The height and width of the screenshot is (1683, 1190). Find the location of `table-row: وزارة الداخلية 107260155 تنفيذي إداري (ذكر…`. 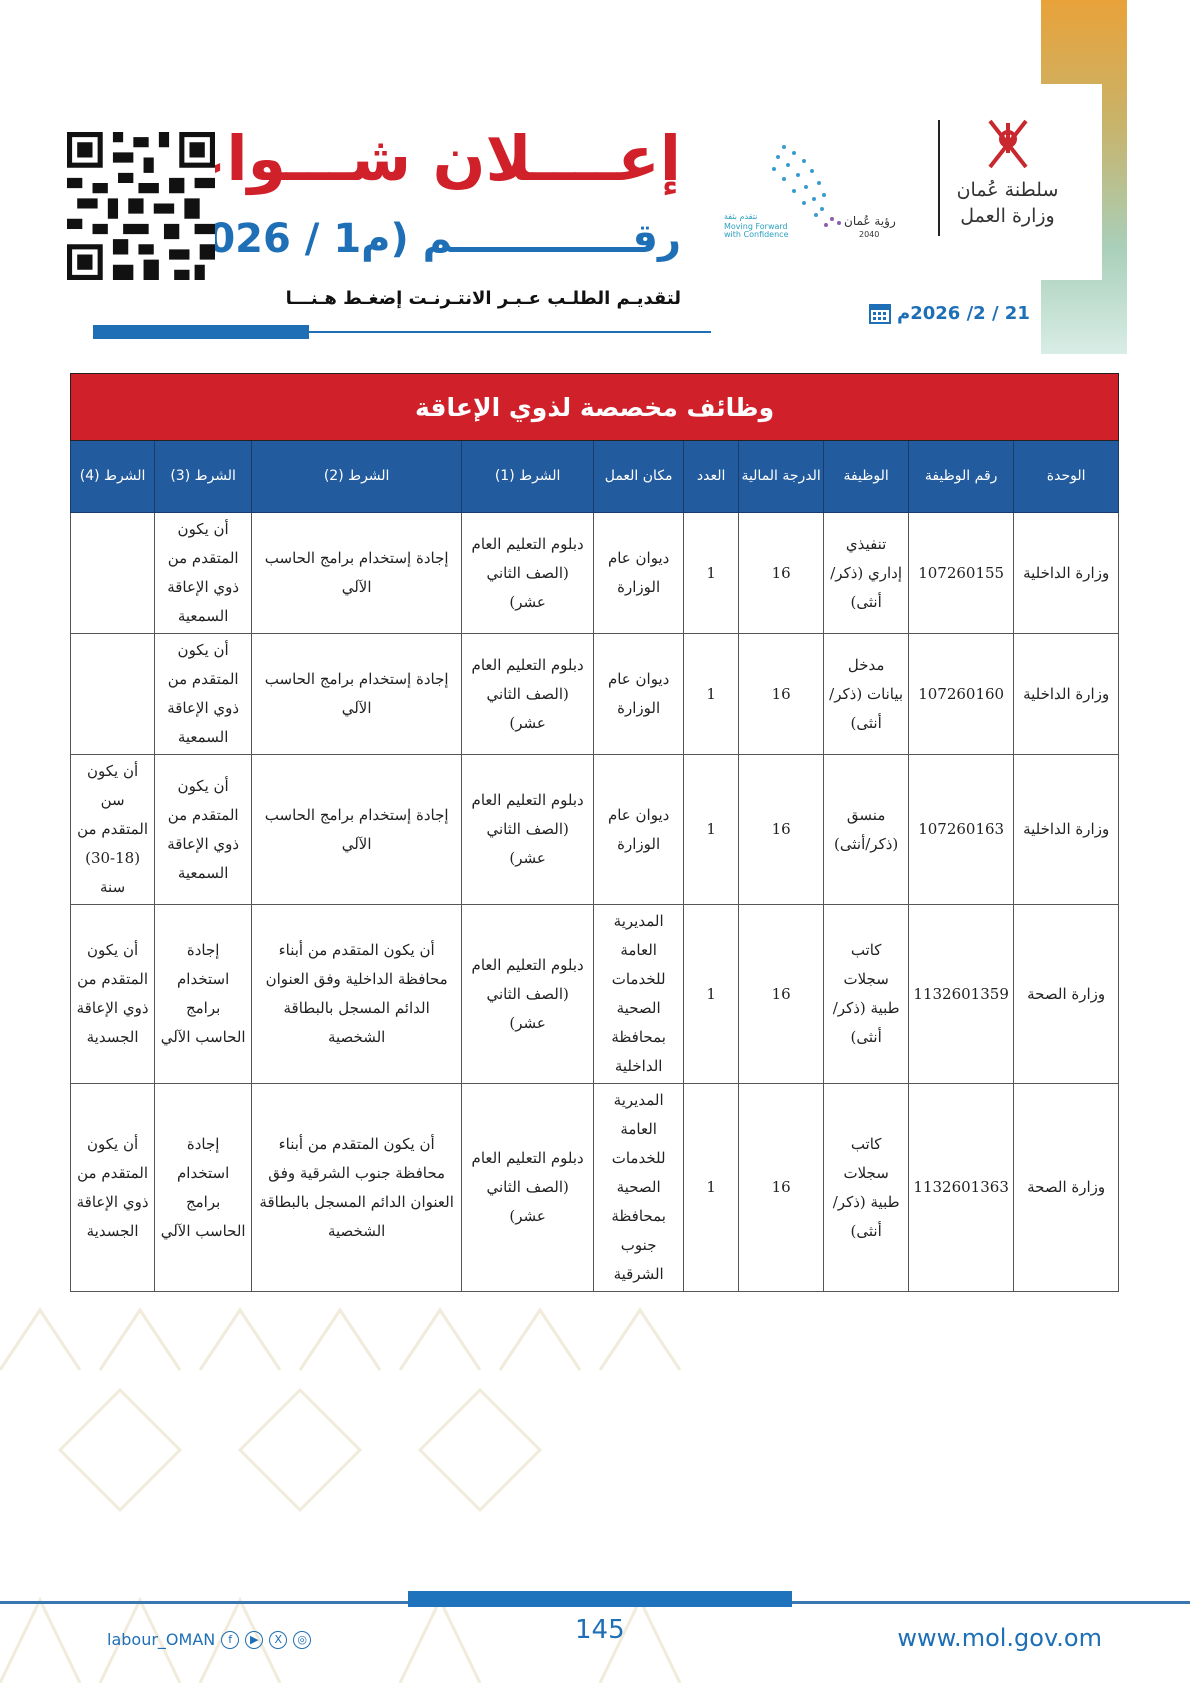

table-row: وزارة الداخلية 107260155 تنفيذي إداري (ذكر… is located at coordinates (594, 573).